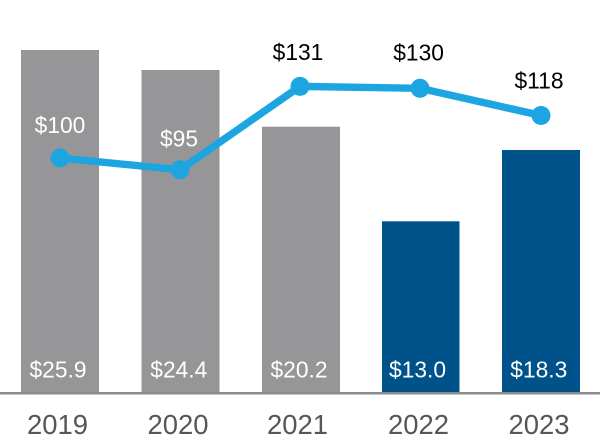  Describe the element at coordinates (298, 52) in the screenshot. I see `svg-text: $131` at that location.